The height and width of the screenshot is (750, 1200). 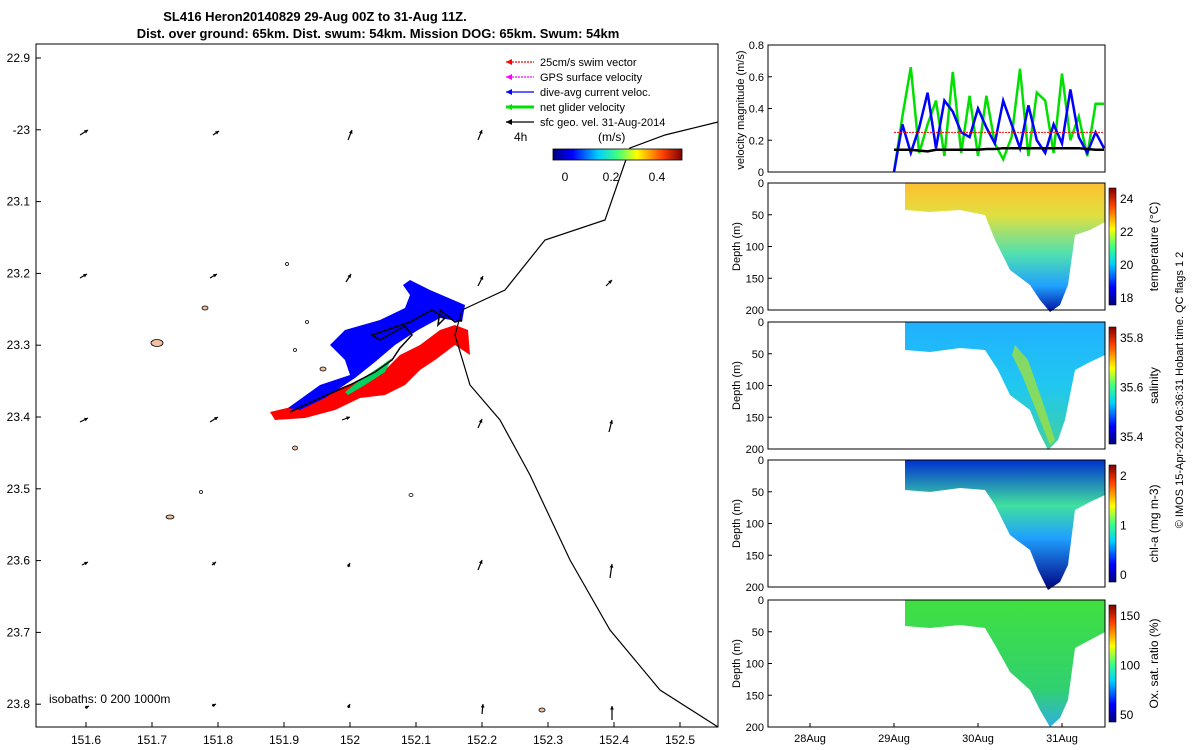 I want to click on velocity-ylabel: velocity magnitude (m/s), so click(x=741, y=109).